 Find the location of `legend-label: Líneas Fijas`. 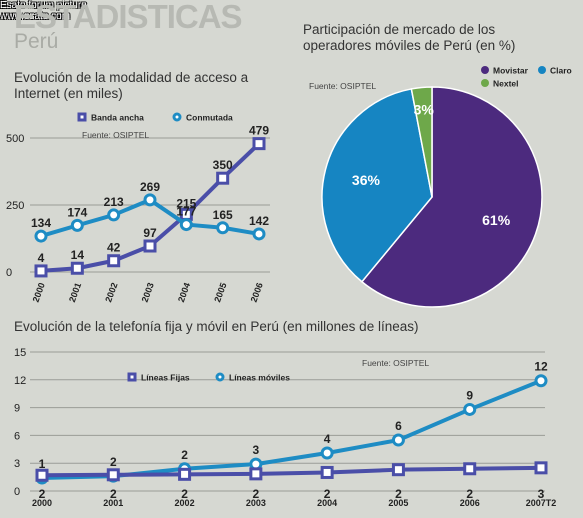

legend-label: Líneas Fijas is located at coordinates (165, 378).